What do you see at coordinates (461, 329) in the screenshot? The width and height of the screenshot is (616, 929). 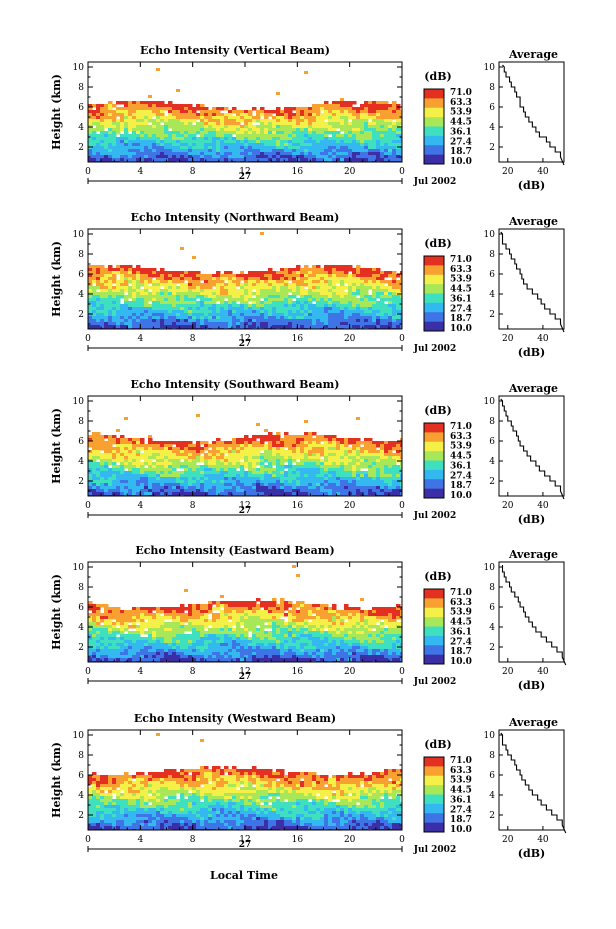 I see `colorbar-tick-label: 10.0` at bounding box center [461, 329].